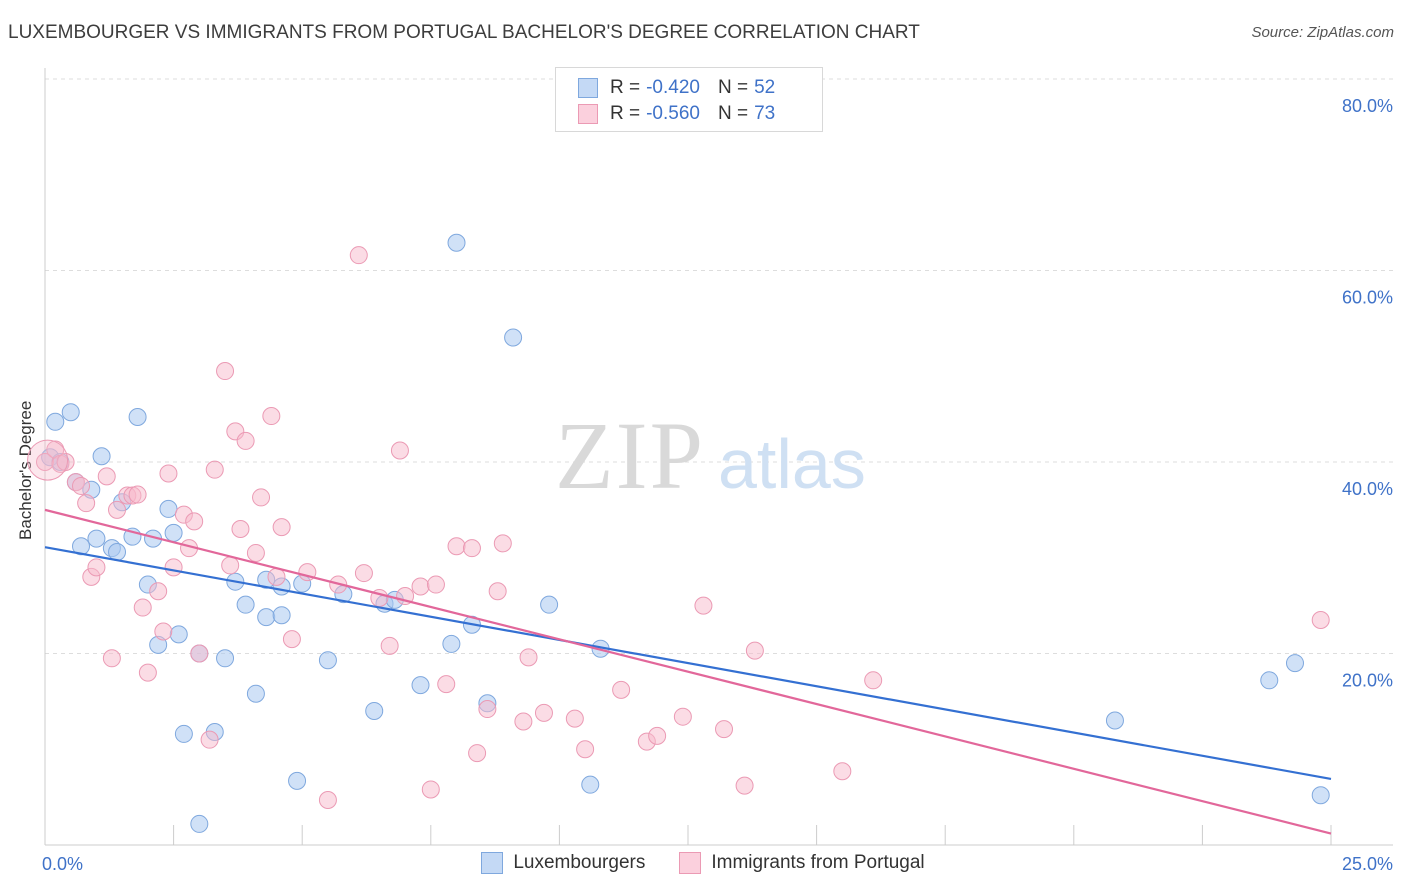 Image resolution: width=1406 pixels, height=892 pixels. I want to click on watermark-atlas: atlas, so click(792, 464).